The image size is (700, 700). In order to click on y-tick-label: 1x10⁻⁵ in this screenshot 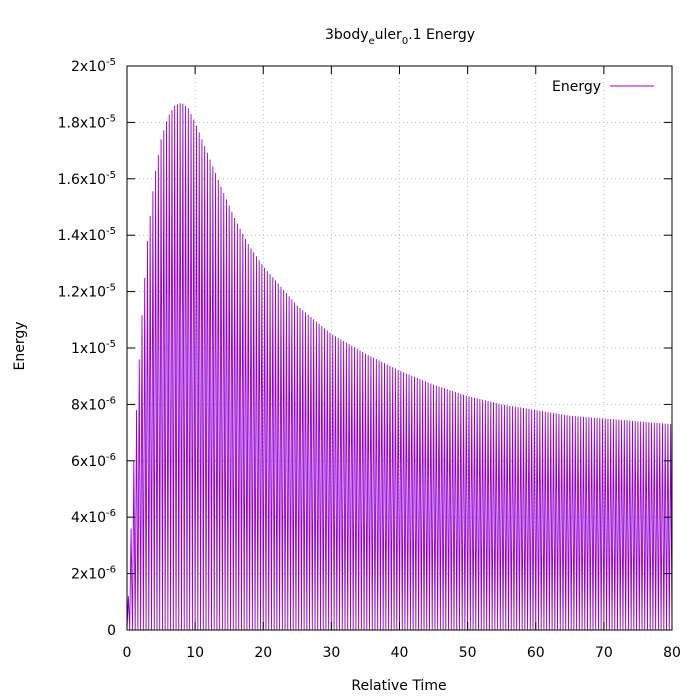, I will do `click(93, 348)`.